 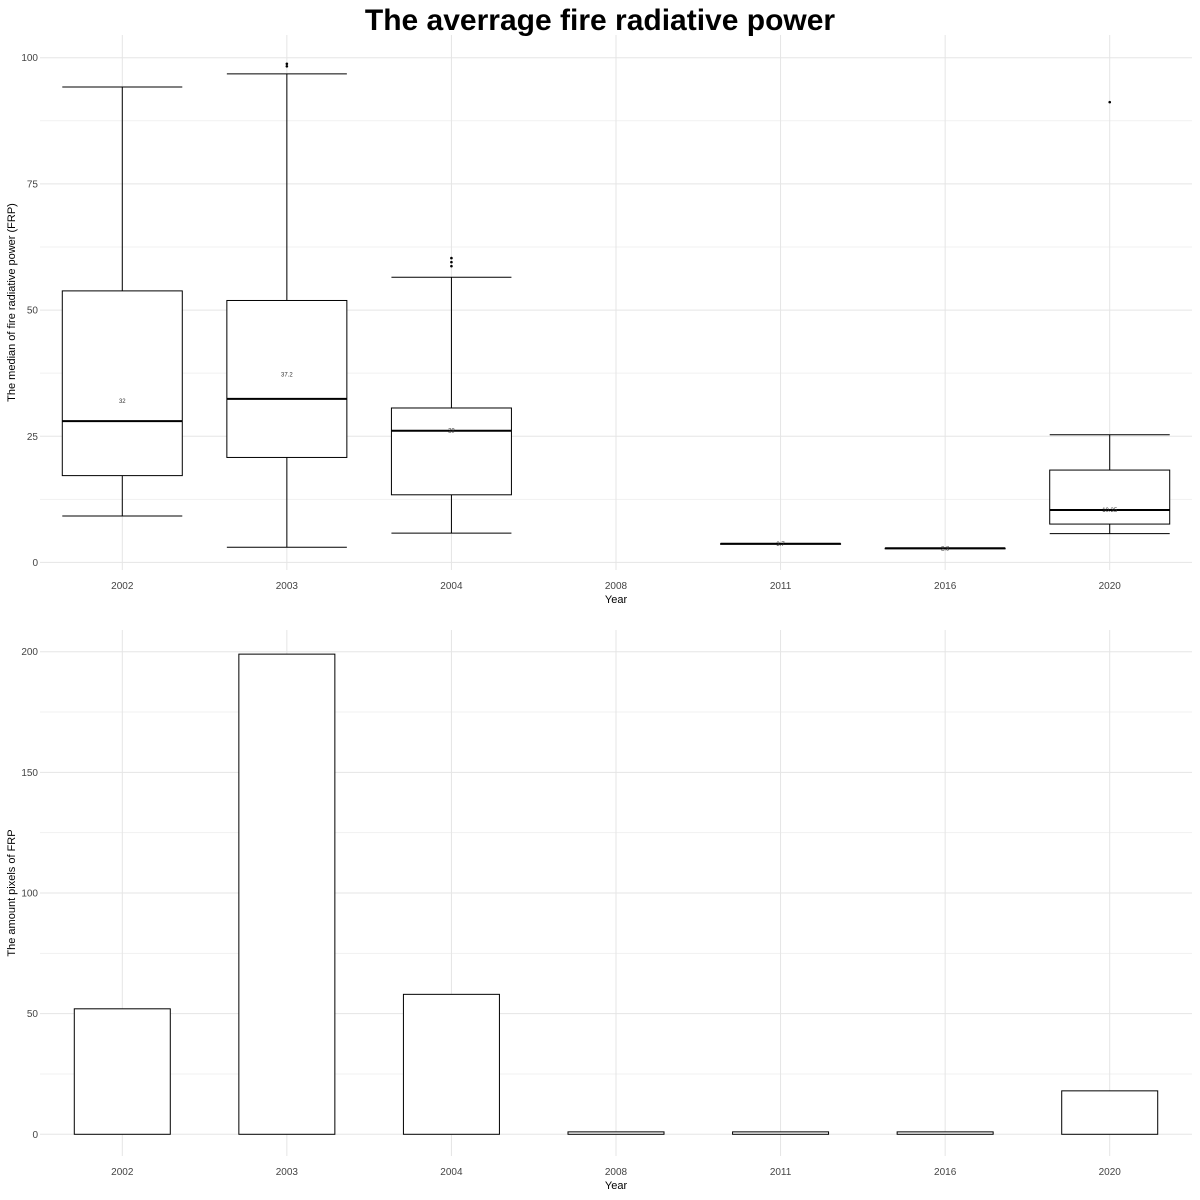 What do you see at coordinates (33, 184) in the screenshot?
I see `y-tick-label: 75` at bounding box center [33, 184].